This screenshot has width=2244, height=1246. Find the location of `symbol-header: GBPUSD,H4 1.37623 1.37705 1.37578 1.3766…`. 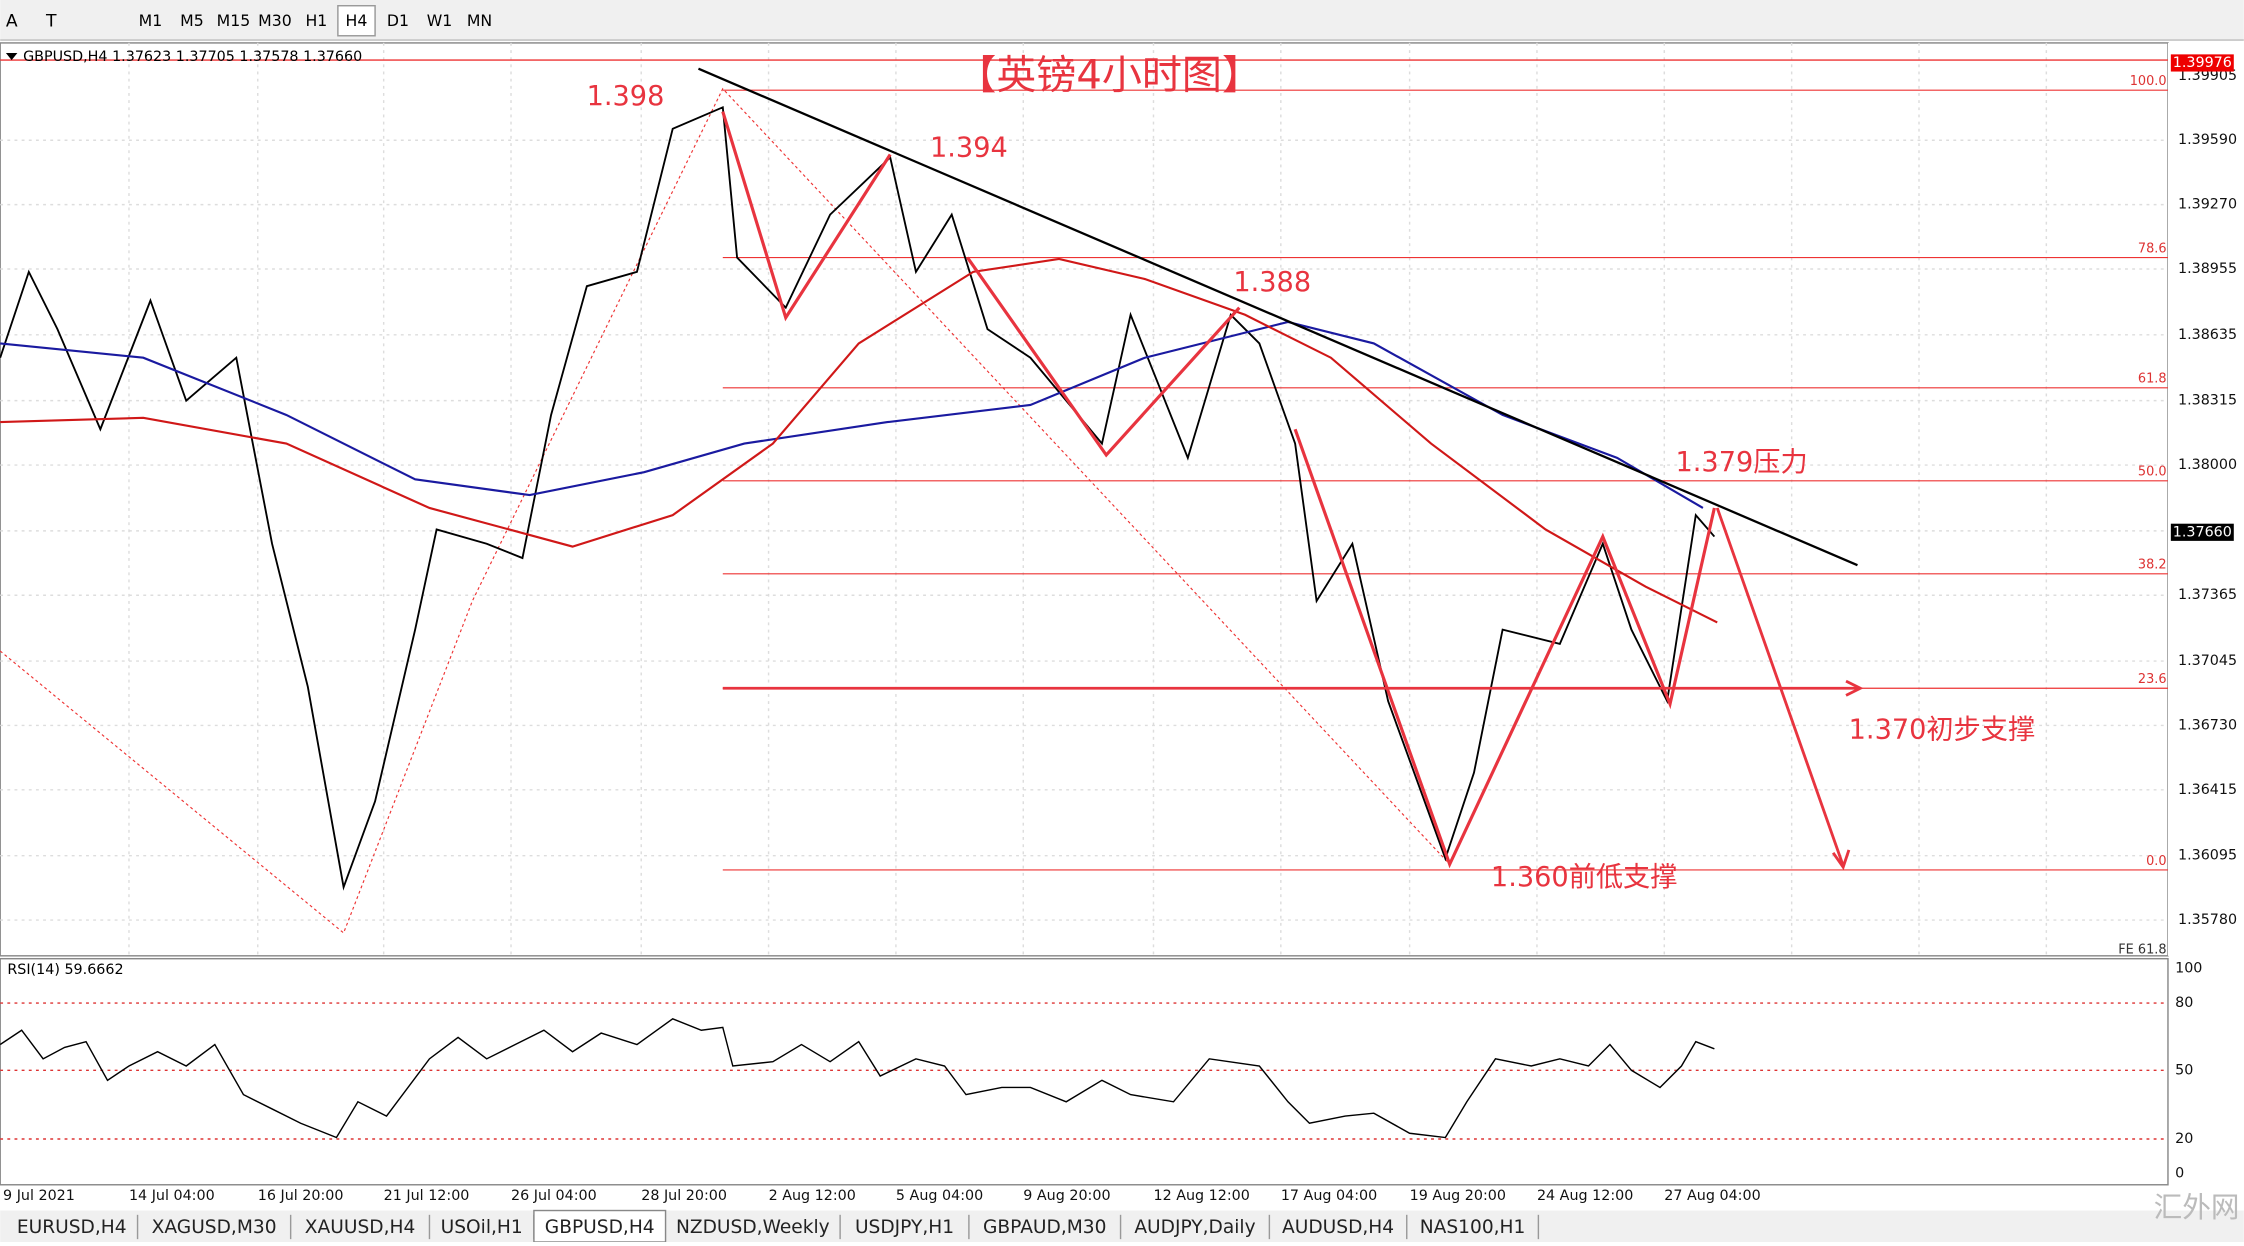

symbol-header: GBPUSD,H4 1.37623 1.37705 1.37578 1.3766… is located at coordinates (192, 57).